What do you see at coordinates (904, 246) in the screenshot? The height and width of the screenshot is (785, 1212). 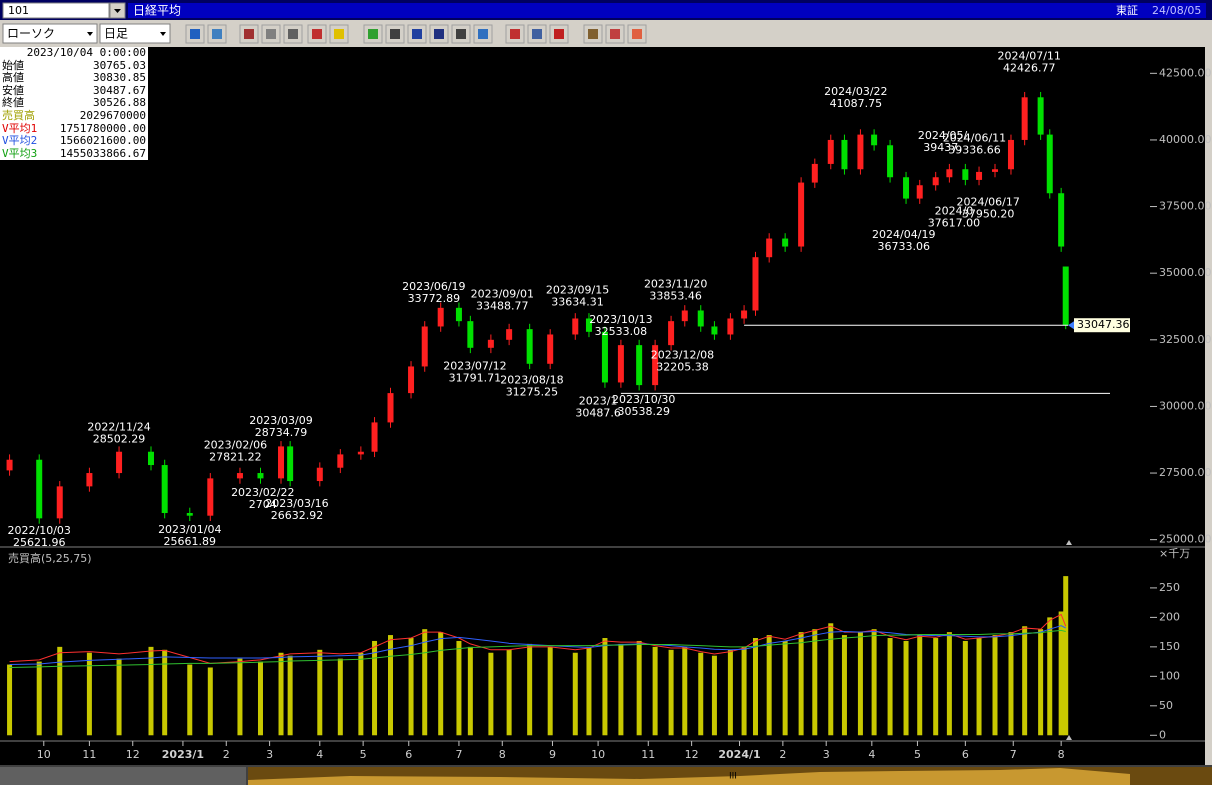 I see `annotation-value: 36733.06` at bounding box center [904, 246].